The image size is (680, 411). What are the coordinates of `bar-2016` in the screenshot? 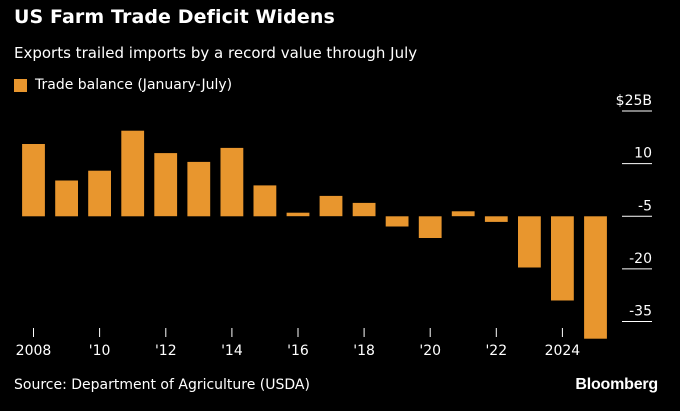 It's located at (298, 214).